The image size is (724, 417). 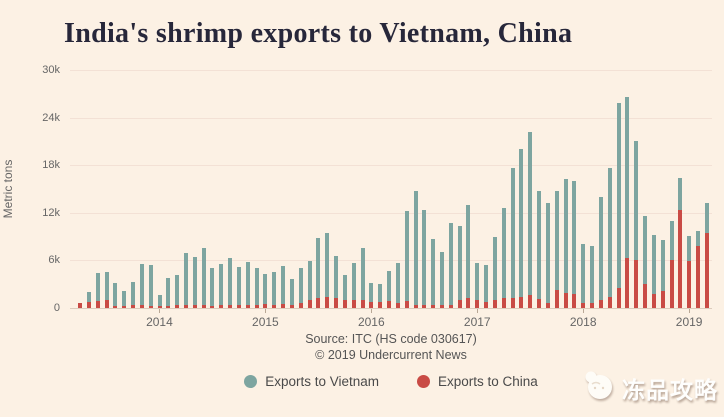 What do you see at coordinates (391, 118) in the screenshot?
I see `gridline-24k` at bounding box center [391, 118].